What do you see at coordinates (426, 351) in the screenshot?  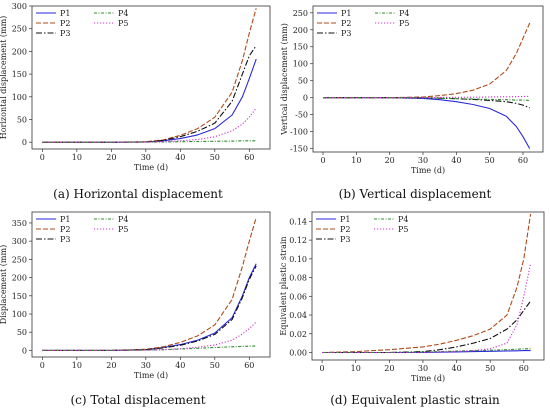 I see `series-line-p4` at bounding box center [426, 351].